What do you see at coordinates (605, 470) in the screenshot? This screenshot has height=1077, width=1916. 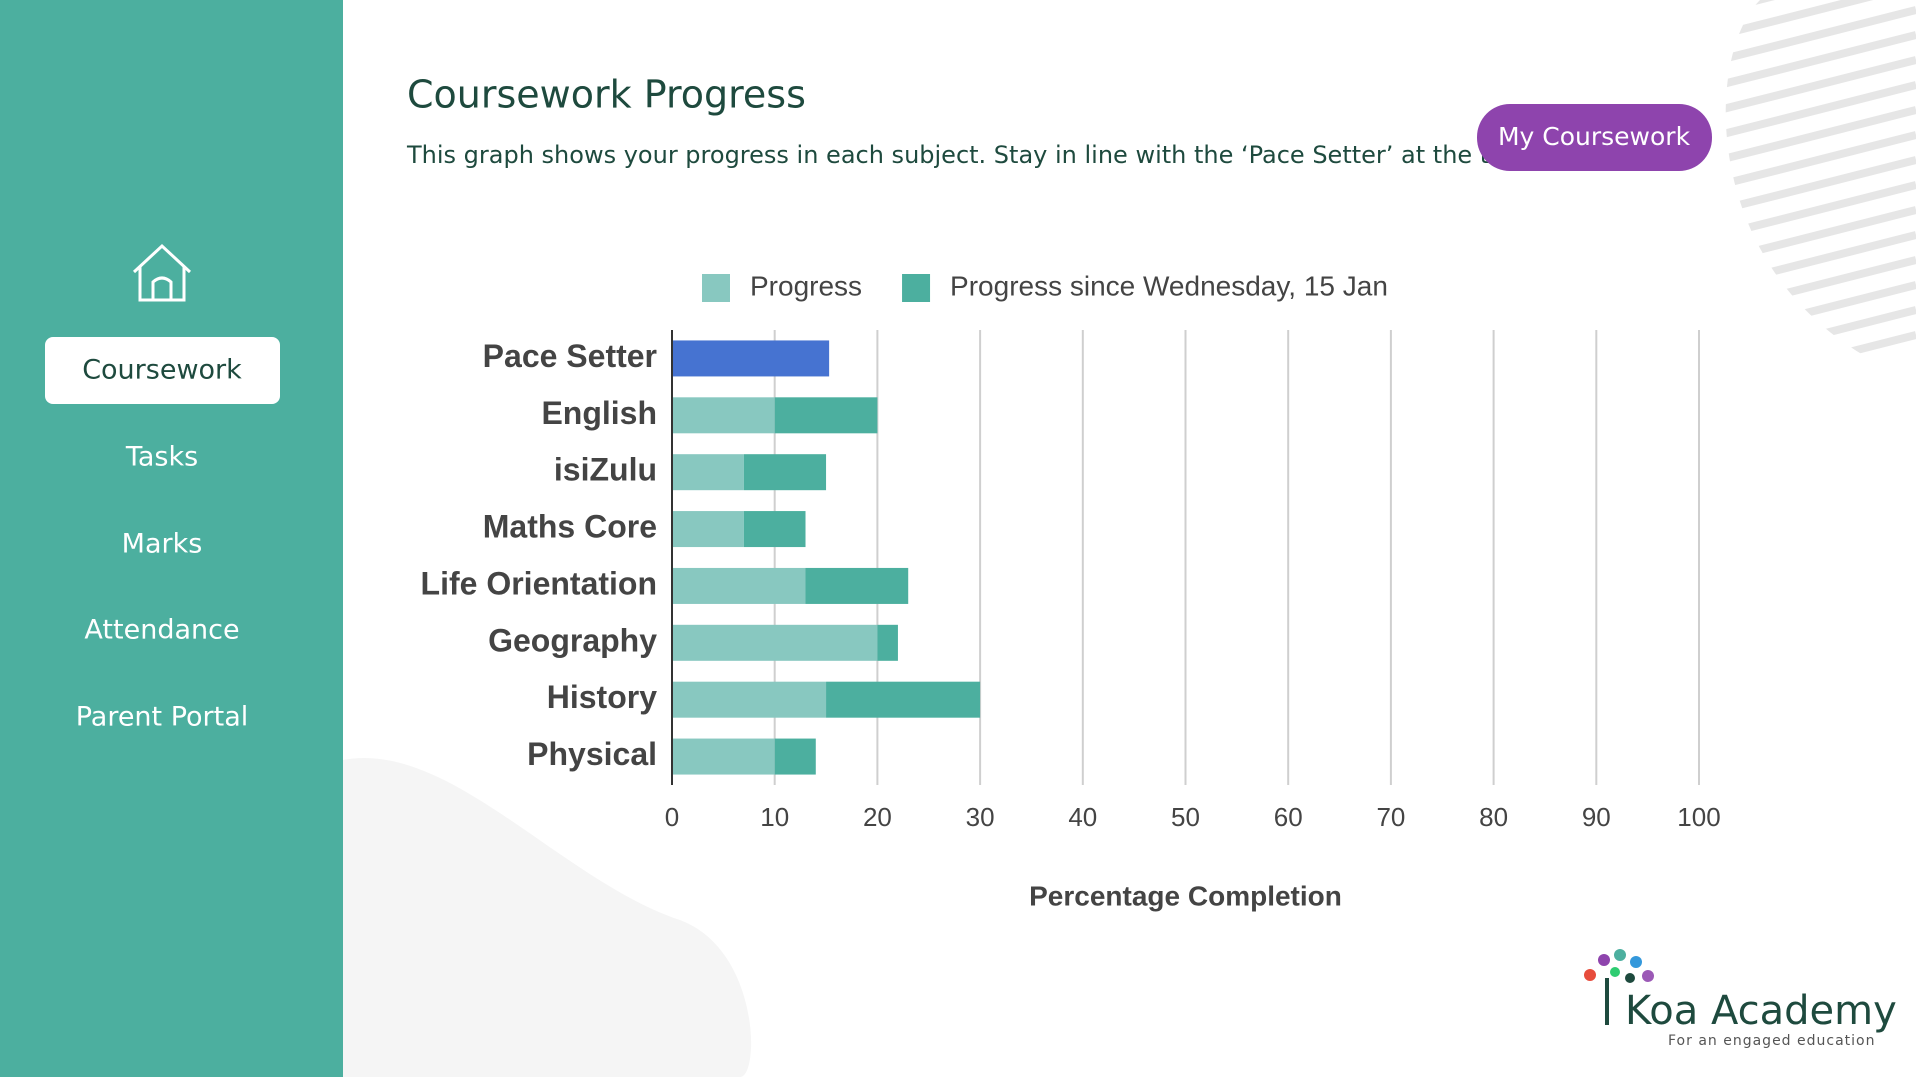 I see `y-tick-label: isiZulu` at bounding box center [605, 470].